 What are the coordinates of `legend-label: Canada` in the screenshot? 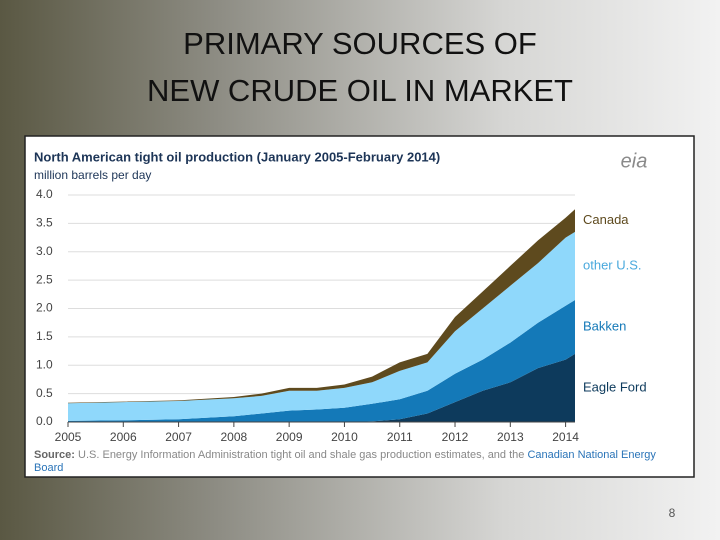 It's located at (606, 219).